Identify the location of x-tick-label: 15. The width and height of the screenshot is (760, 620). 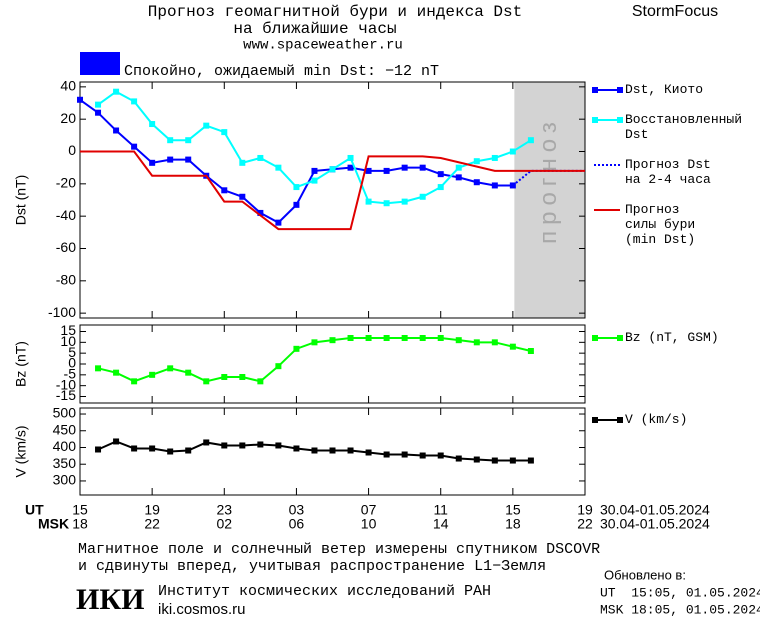
(513, 510).